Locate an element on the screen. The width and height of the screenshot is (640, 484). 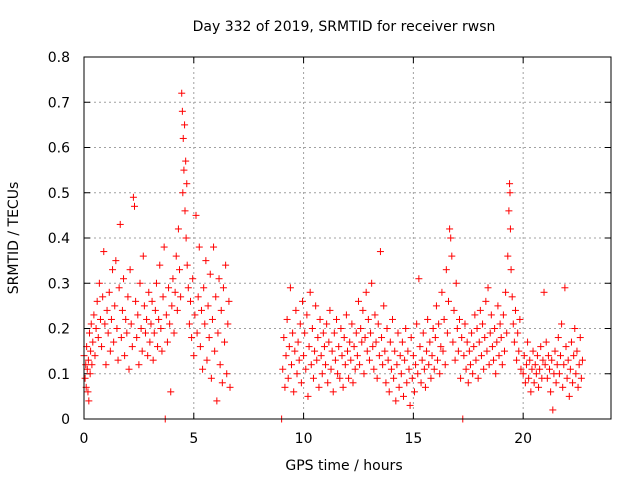
y-tick-label: 0 is located at coordinates (65, 420).